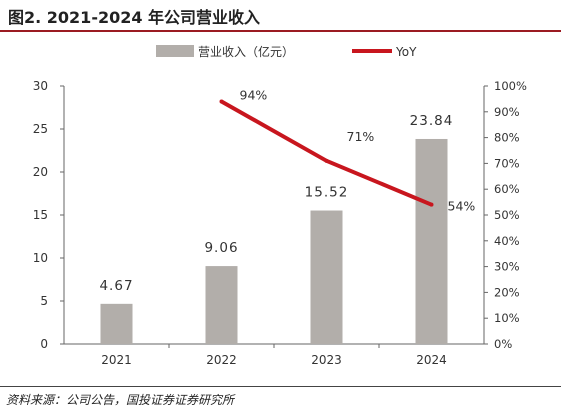  Describe the element at coordinates (116, 360) in the screenshot. I see `x-tick-label: 2021` at that location.